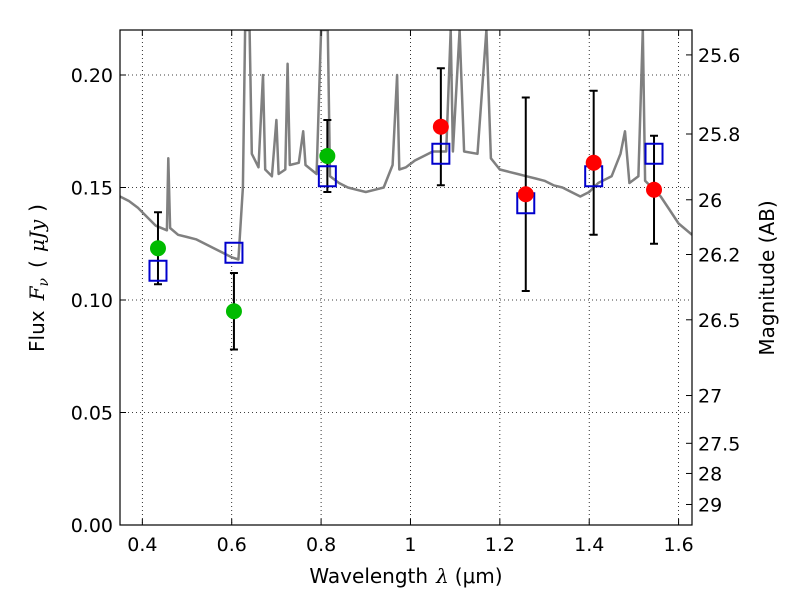 The height and width of the screenshot is (600, 800). Describe the element at coordinates (710, 505) in the screenshot. I see `y2-tick-label: 29` at that location.